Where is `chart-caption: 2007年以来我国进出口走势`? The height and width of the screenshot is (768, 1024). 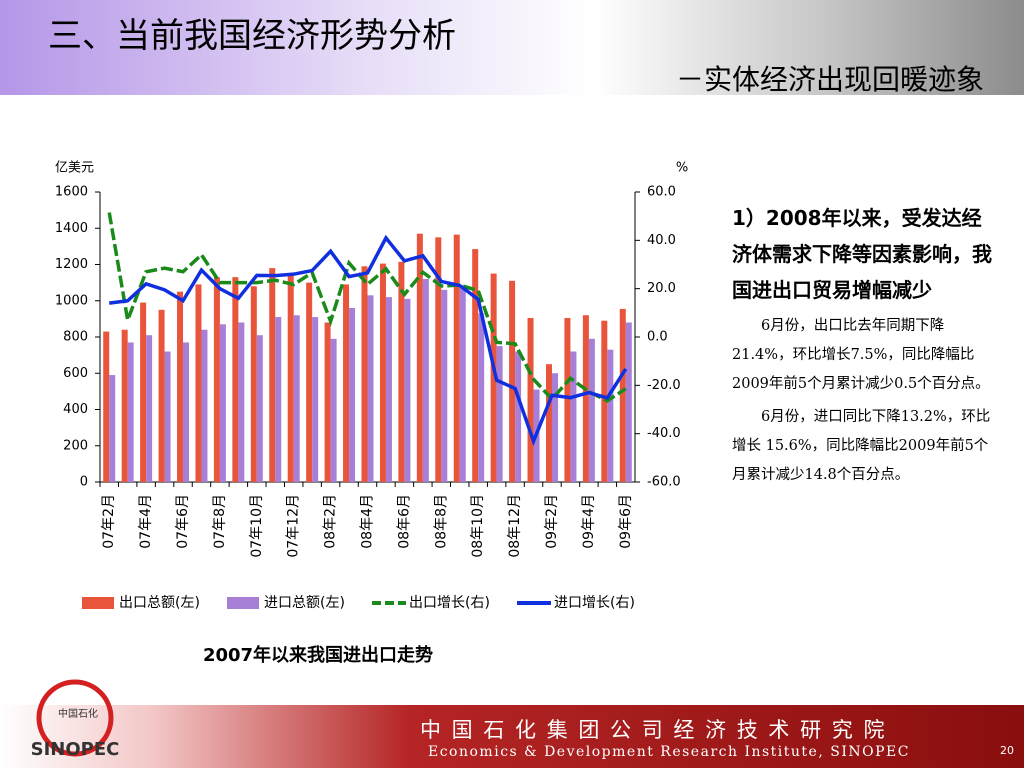
chart-caption: 2007年以来我国进出口走势 is located at coordinates (318, 655).